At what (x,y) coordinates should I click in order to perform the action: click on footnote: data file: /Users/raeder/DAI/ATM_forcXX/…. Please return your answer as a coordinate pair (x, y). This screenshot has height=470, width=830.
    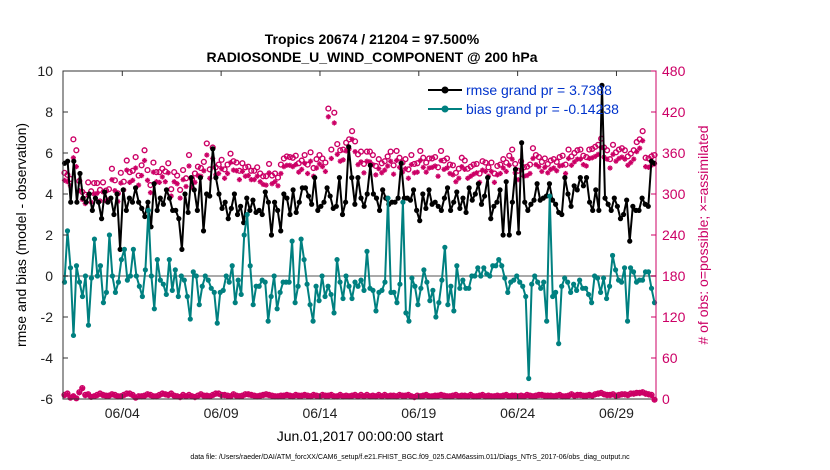
    Looking at the image, I should click on (410, 457).